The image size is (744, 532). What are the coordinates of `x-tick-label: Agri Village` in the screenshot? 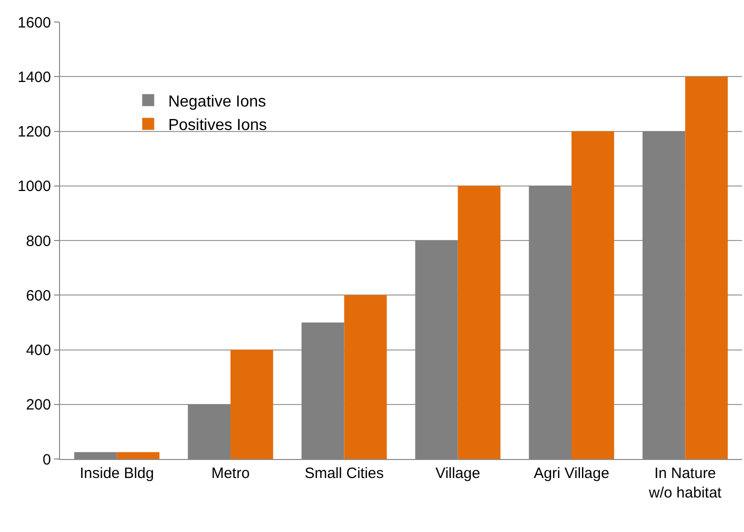 It's located at (572, 473).